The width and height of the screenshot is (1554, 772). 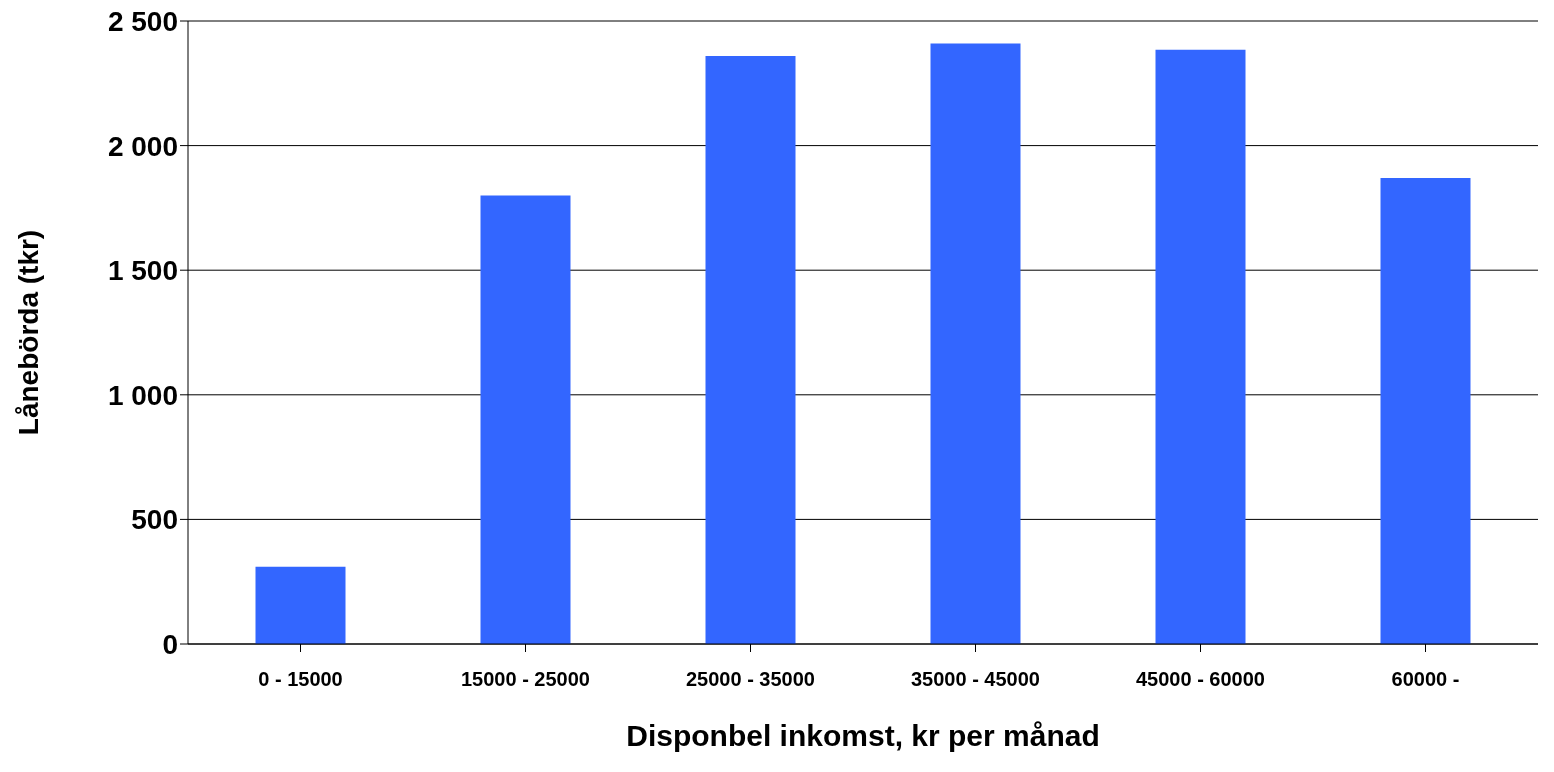 I want to click on x-axis-title: Disponbel inkomst, kr per månad, so click(x=863, y=735).